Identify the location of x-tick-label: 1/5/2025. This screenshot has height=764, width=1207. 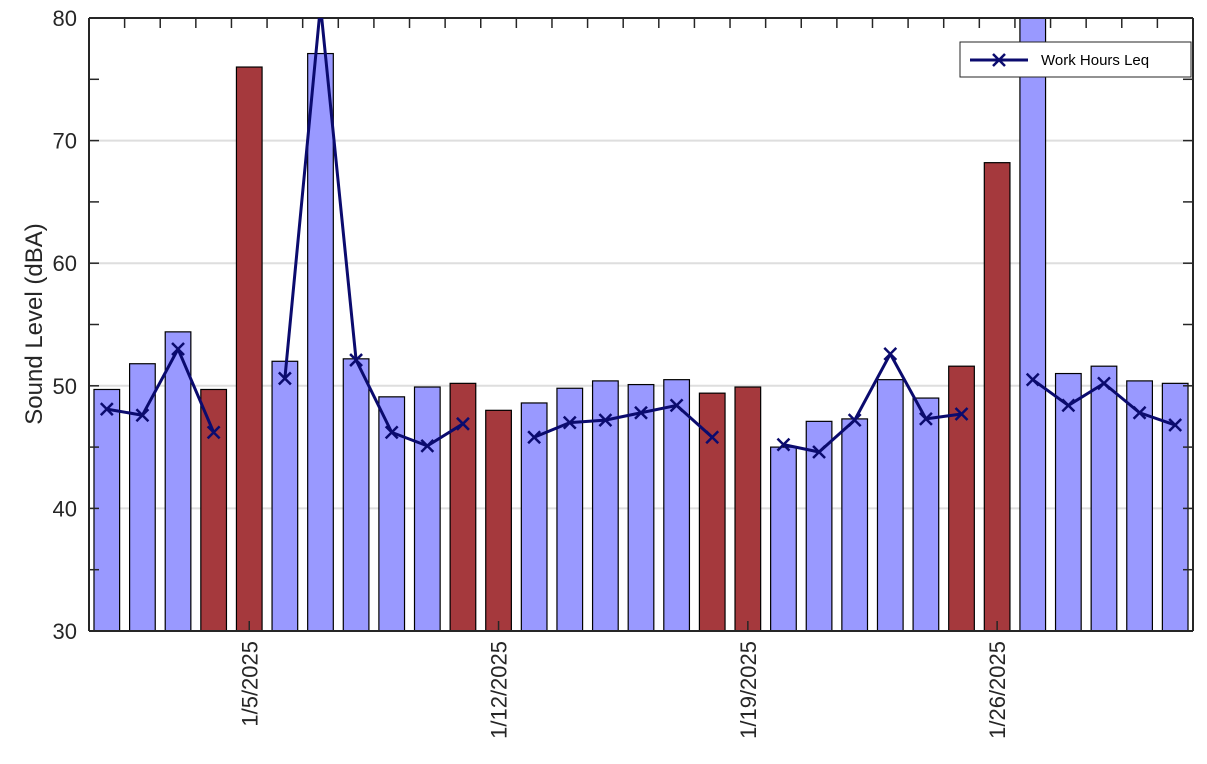
(249, 684).